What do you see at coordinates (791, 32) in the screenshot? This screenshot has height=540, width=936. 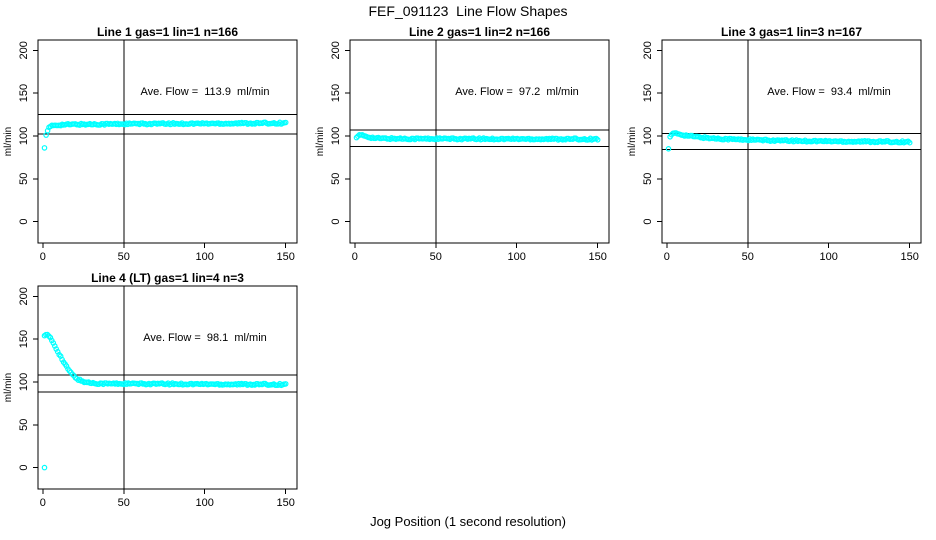 I see `panel-title-line-3: Line 3 gas=1 lin=3 n=167` at bounding box center [791, 32].